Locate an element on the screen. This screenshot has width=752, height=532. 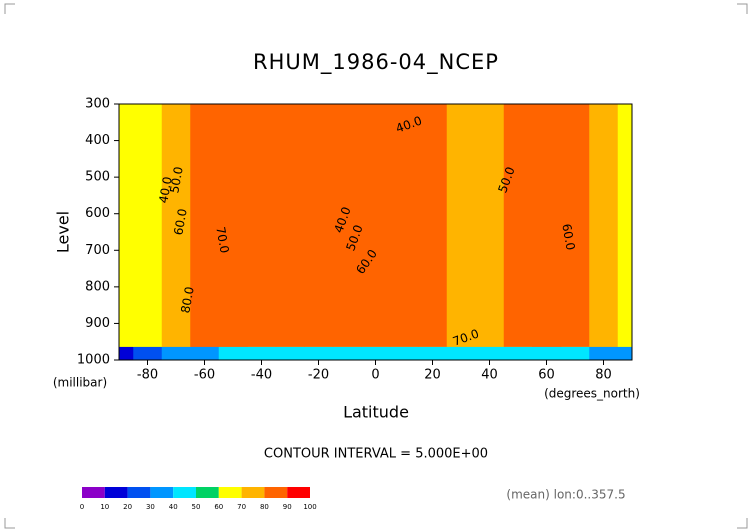
x-tick-label: -80 is located at coordinates (147, 375).